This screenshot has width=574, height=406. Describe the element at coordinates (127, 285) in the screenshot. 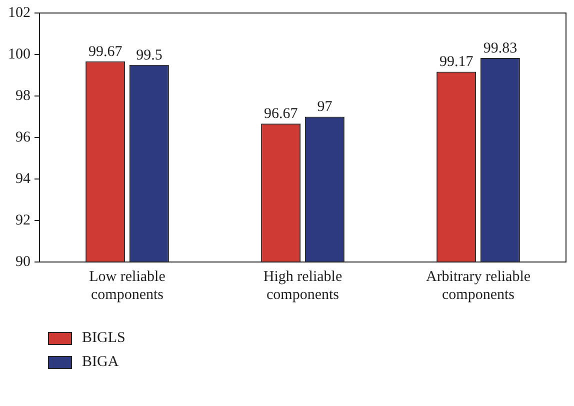

I see `x-tick-label: Low reliable components` at that location.